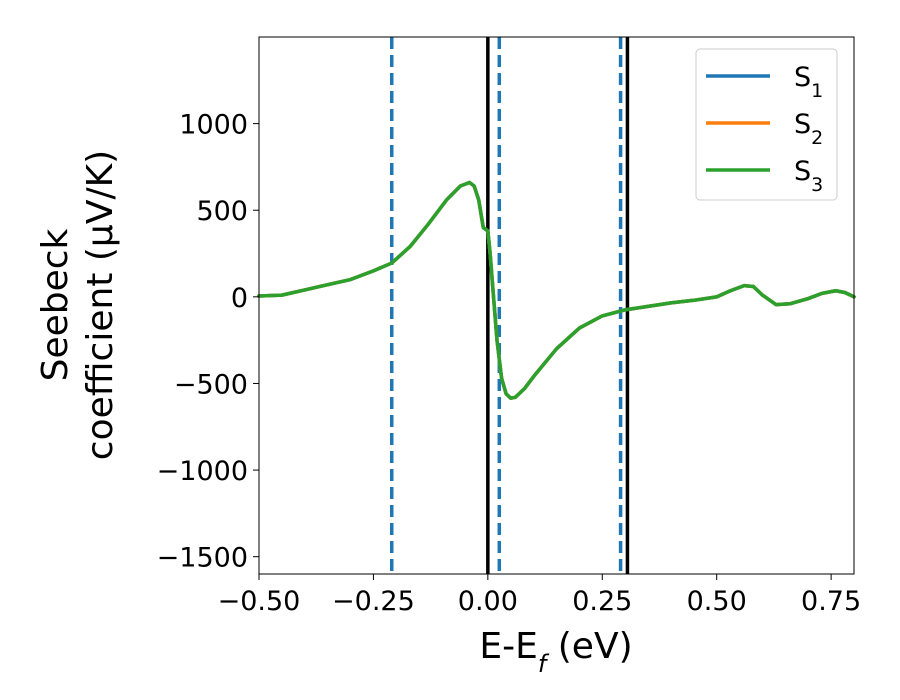  What do you see at coordinates (208, 342) in the screenshot?
I see `y-axis: −1500 −1000 −500 0 500 1000` at bounding box center [208, 342].